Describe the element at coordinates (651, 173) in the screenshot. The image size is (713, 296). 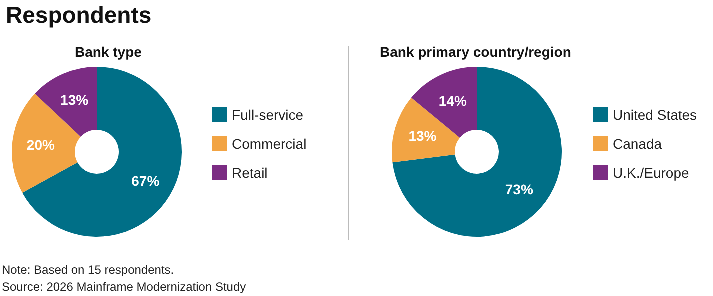
I see `legend-label: U.K./Europe` at that location.